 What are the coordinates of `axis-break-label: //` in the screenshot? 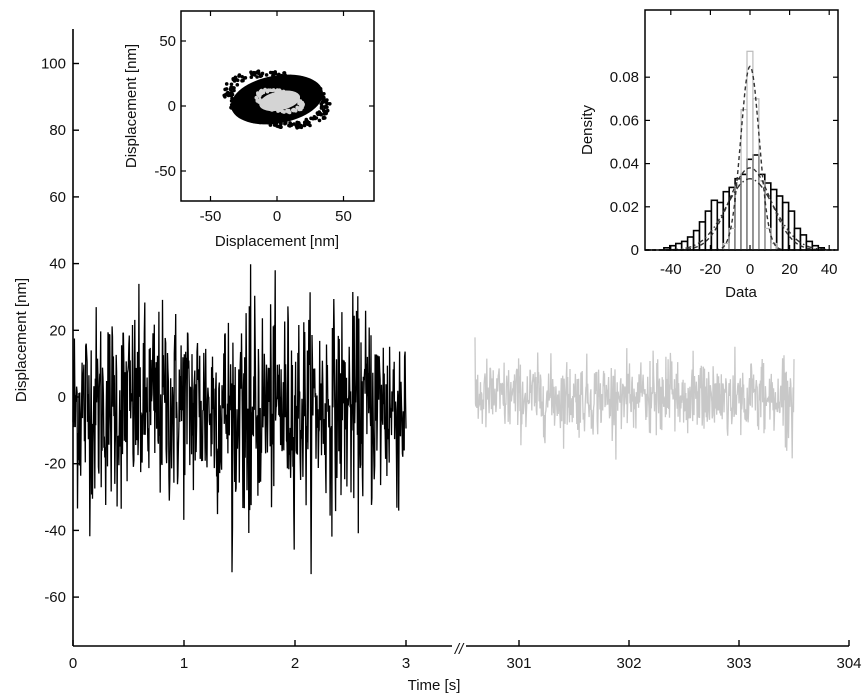 It's located at (459, 649).